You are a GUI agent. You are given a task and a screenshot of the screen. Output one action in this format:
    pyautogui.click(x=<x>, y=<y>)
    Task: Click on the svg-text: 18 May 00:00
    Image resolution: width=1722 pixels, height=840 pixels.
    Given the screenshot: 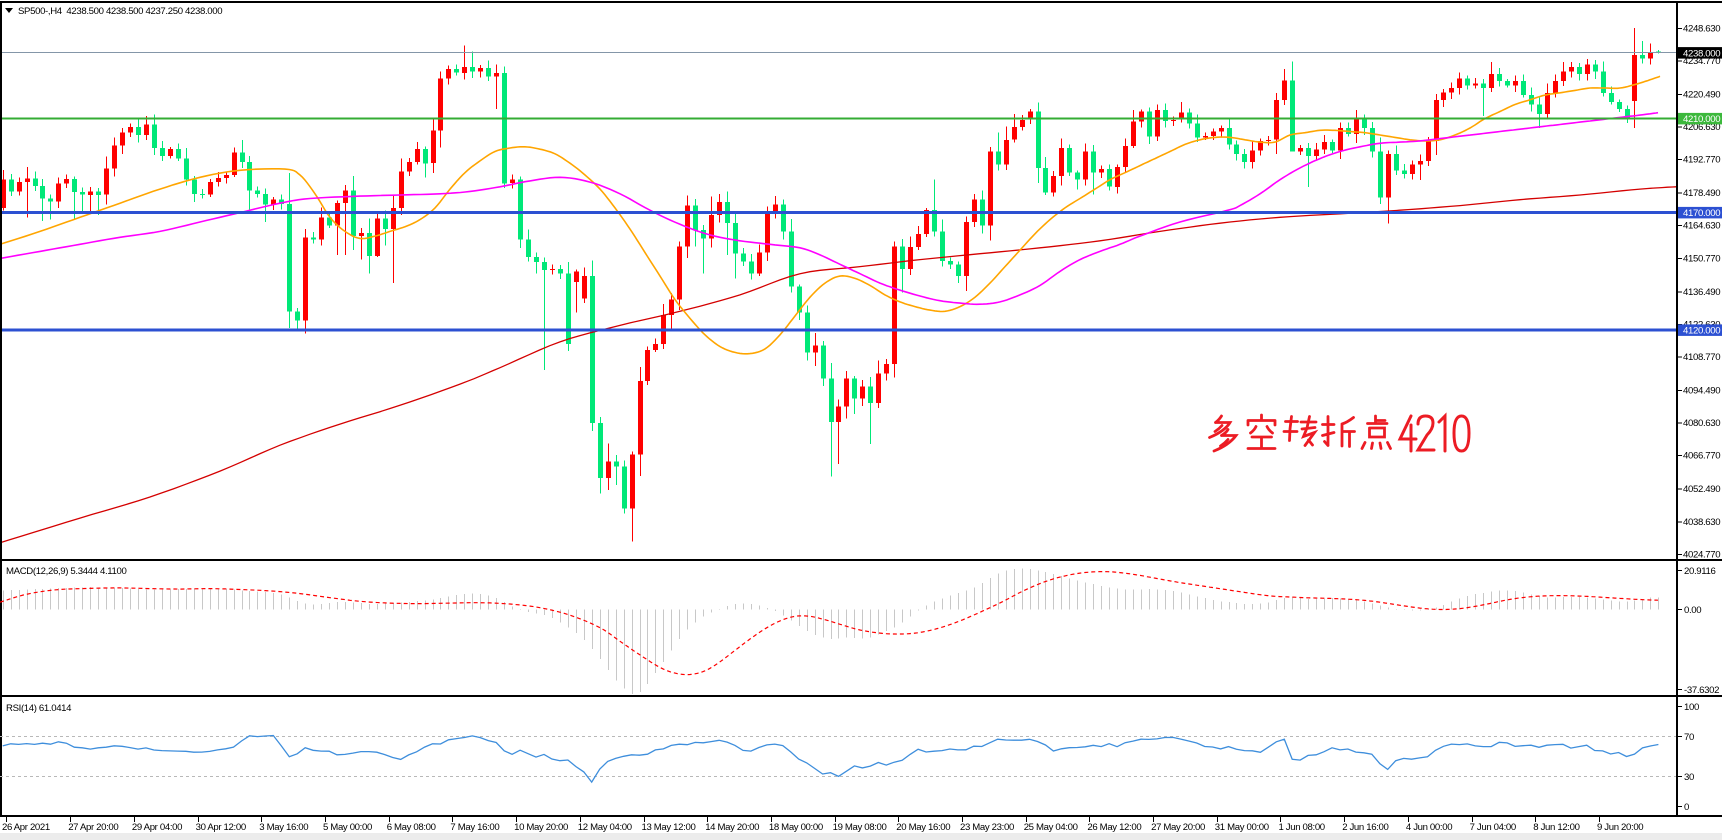 What is the action you would take?
    pyautogui.click(x=796, y=827)
    